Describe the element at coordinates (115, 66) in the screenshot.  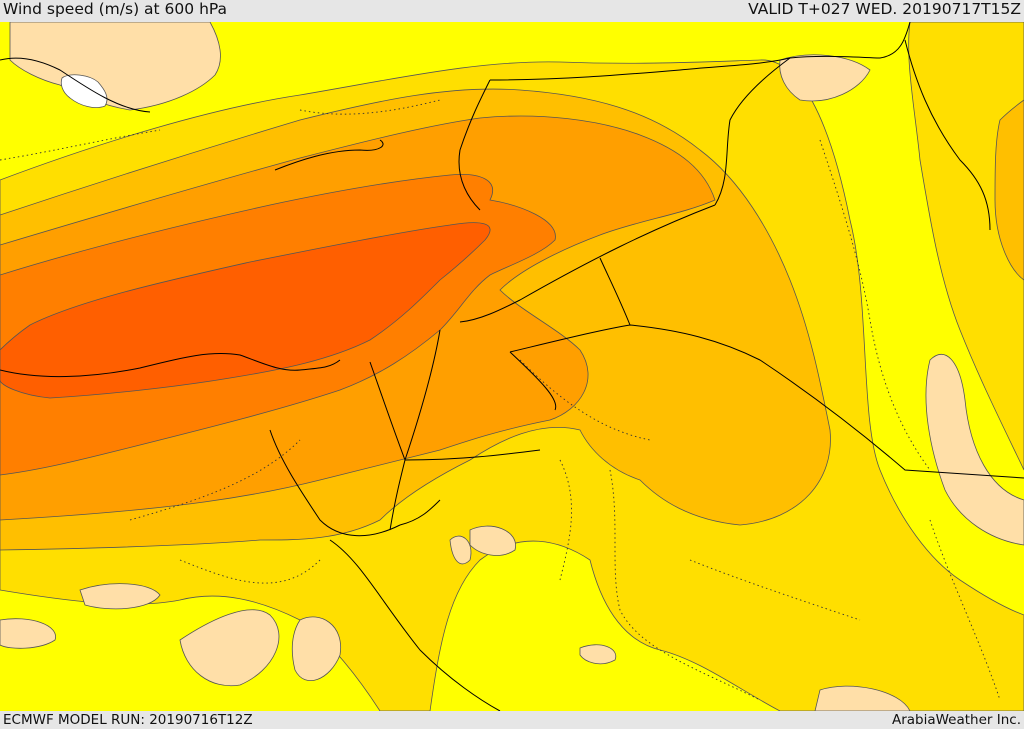
I see `calm-patch-nw` at that location.